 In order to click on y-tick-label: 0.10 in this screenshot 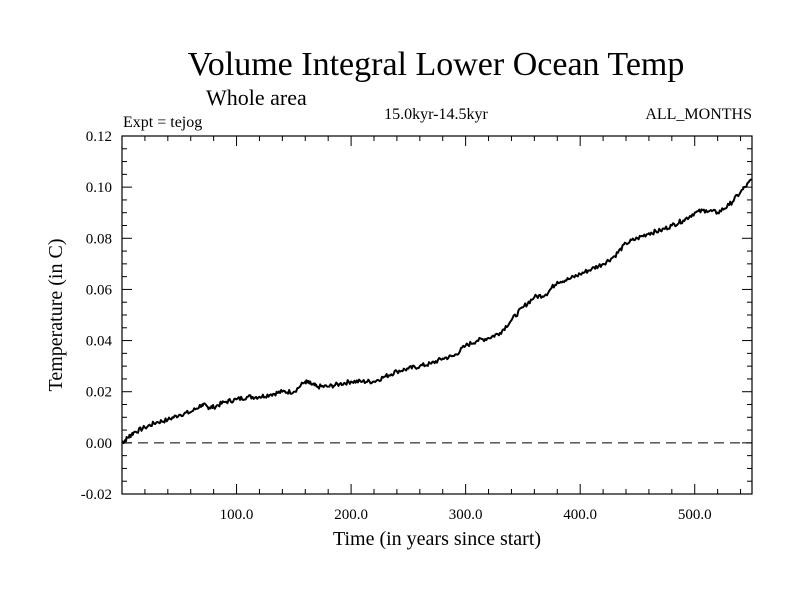, I will do `click(99, 188)`.